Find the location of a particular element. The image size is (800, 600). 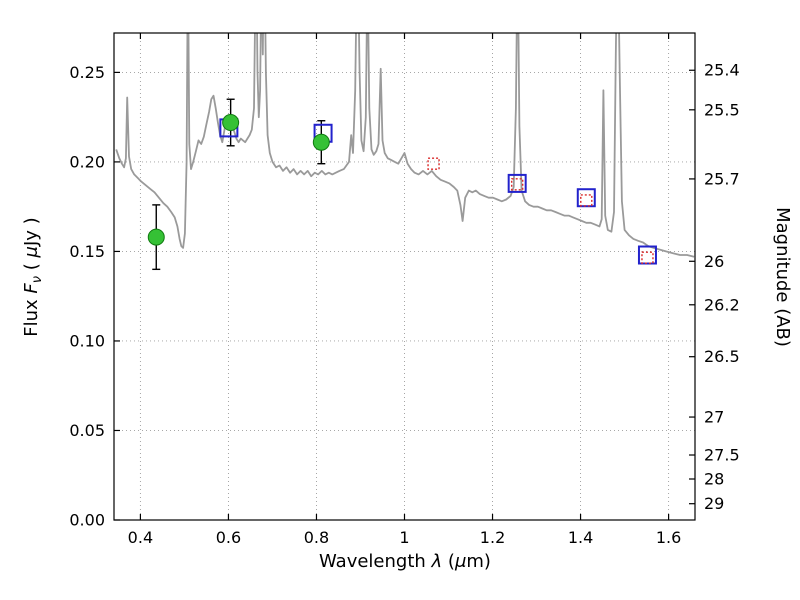

y-tick-label-right: 26.5 is located at coordinates (722, 356).